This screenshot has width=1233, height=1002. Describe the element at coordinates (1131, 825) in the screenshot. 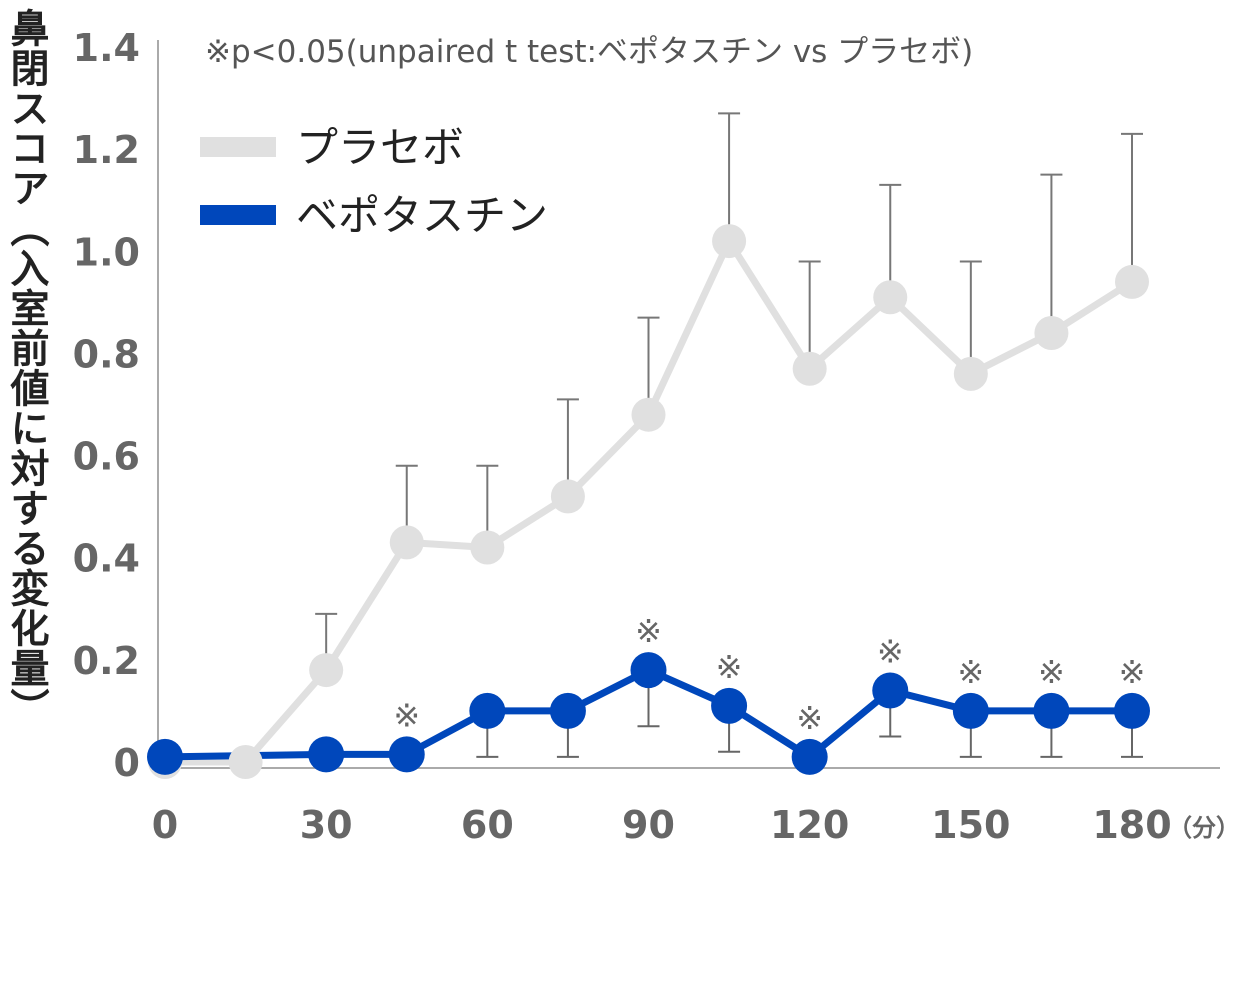

I see `x-tick-label: 180` at that location.